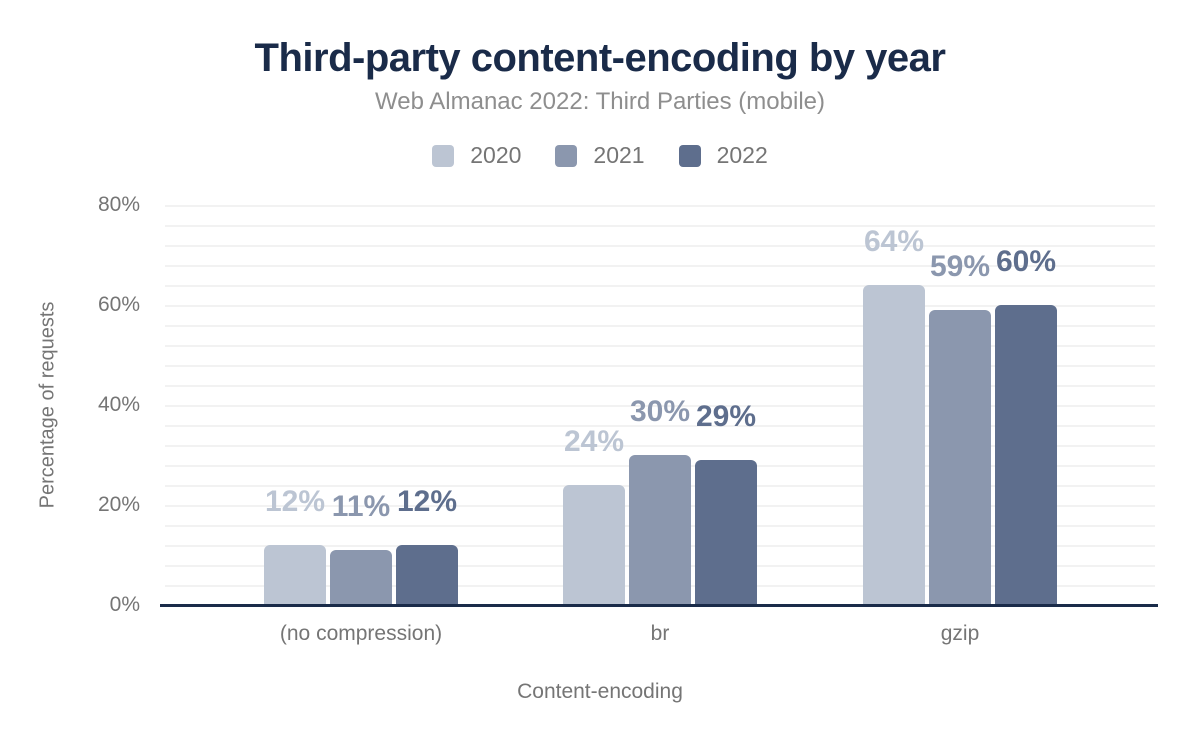 Image resolution: width=1200 pixels, height=742 pixels. I want to click on bar-value-label: 11%, so click(361, 506).